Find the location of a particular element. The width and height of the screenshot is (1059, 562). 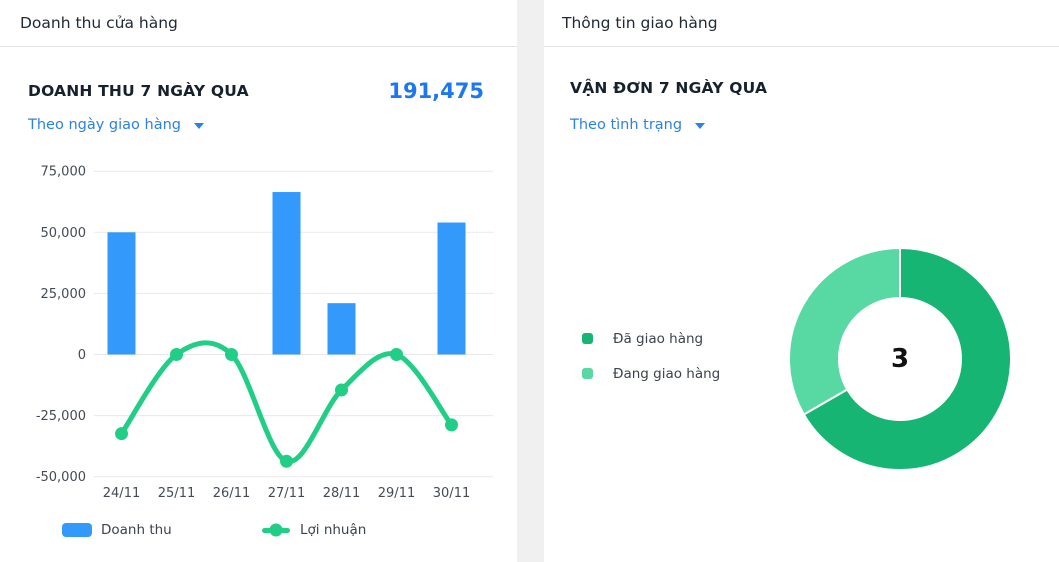

y-axis-label: -25,000 is located at coordinates (61, 416).